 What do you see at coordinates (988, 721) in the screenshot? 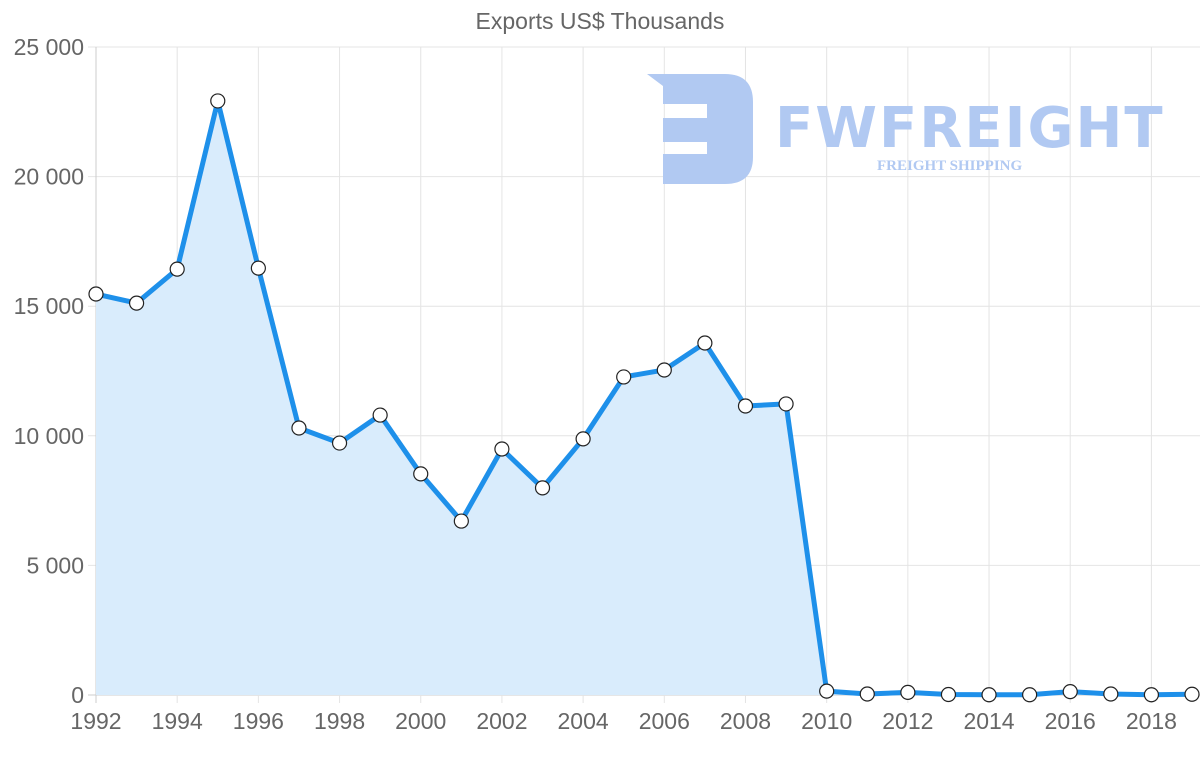
I see `x-tick-label: 2014` at bounding box center [988, 721].